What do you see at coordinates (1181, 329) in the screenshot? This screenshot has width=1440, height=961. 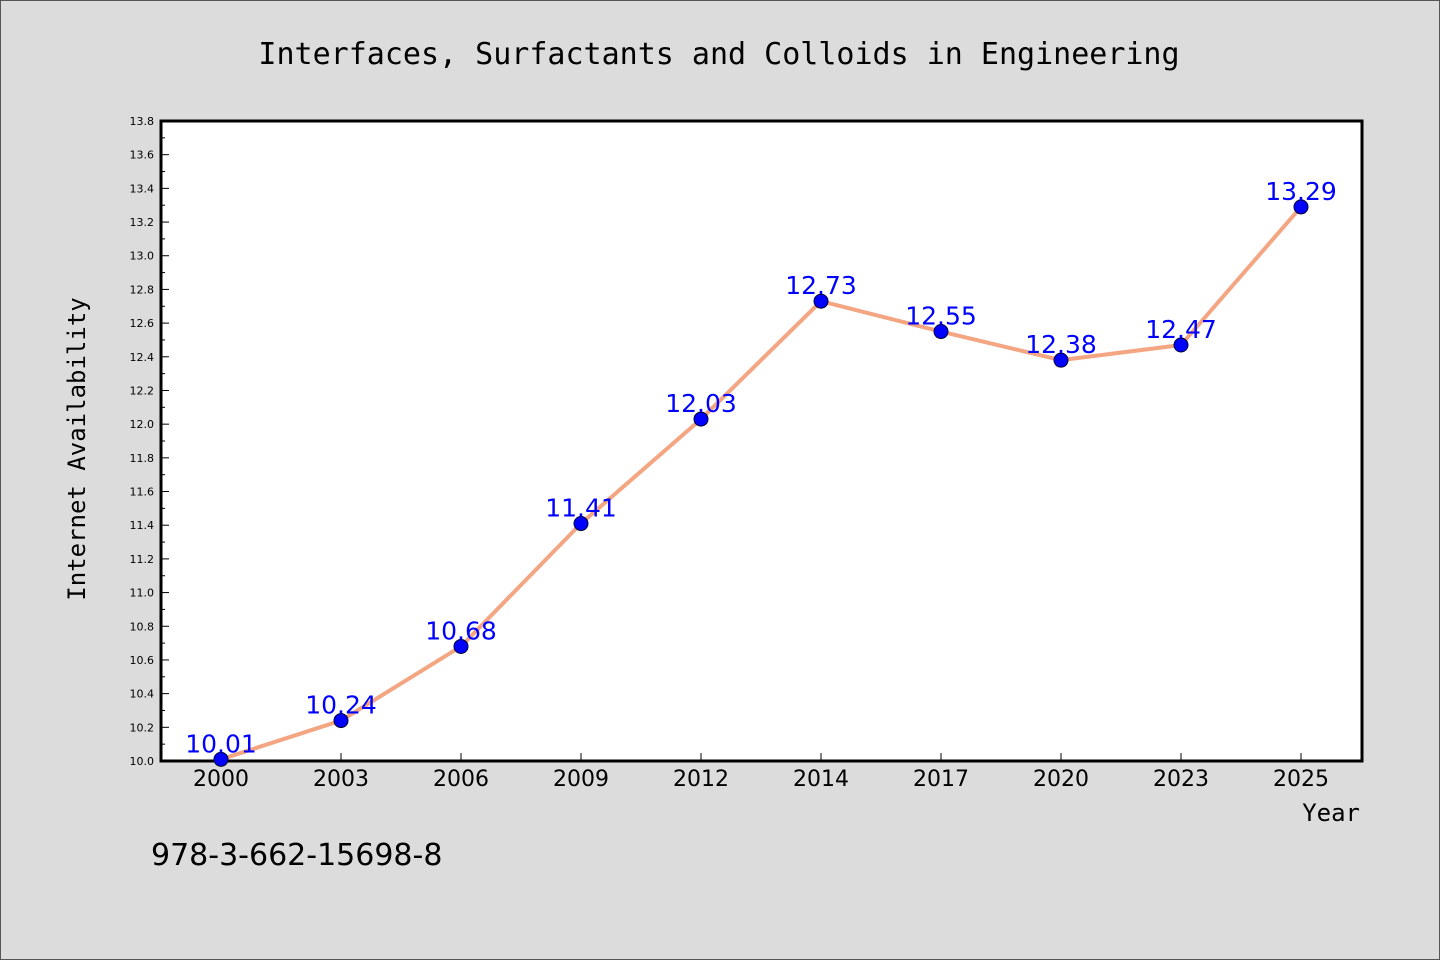 I see `data-label: 12.47` at bounding box center [1181, 329].